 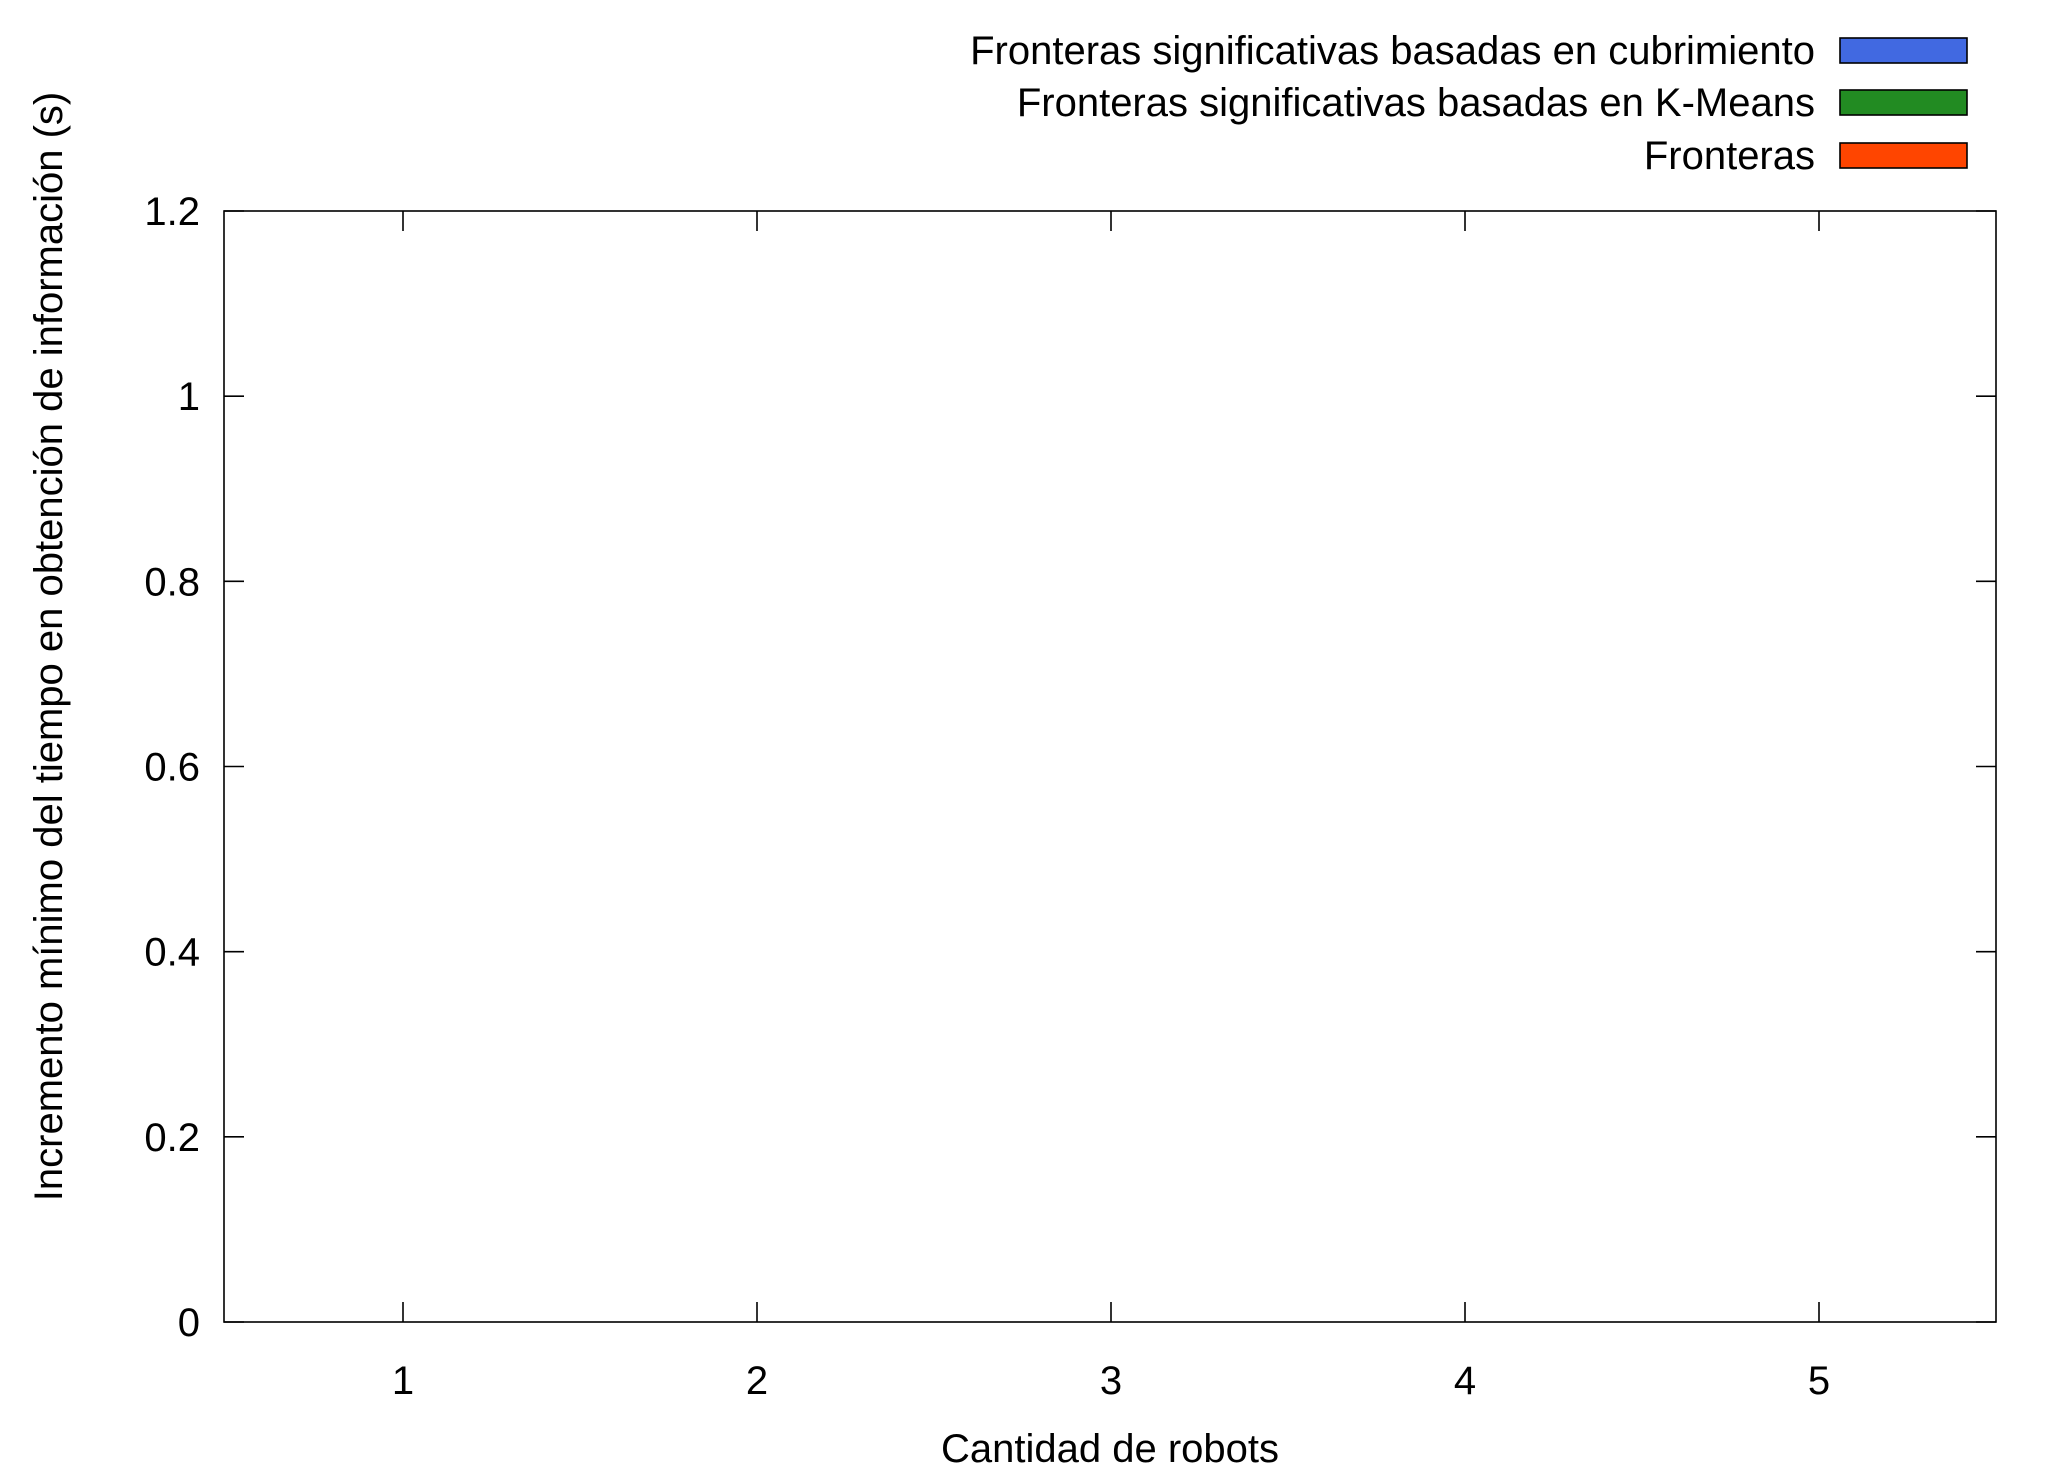 What do you see at coordinates (172, 1138) in the screenshot?
I see `y-tick-label: 0.2` at bounding box center [172, 1138].